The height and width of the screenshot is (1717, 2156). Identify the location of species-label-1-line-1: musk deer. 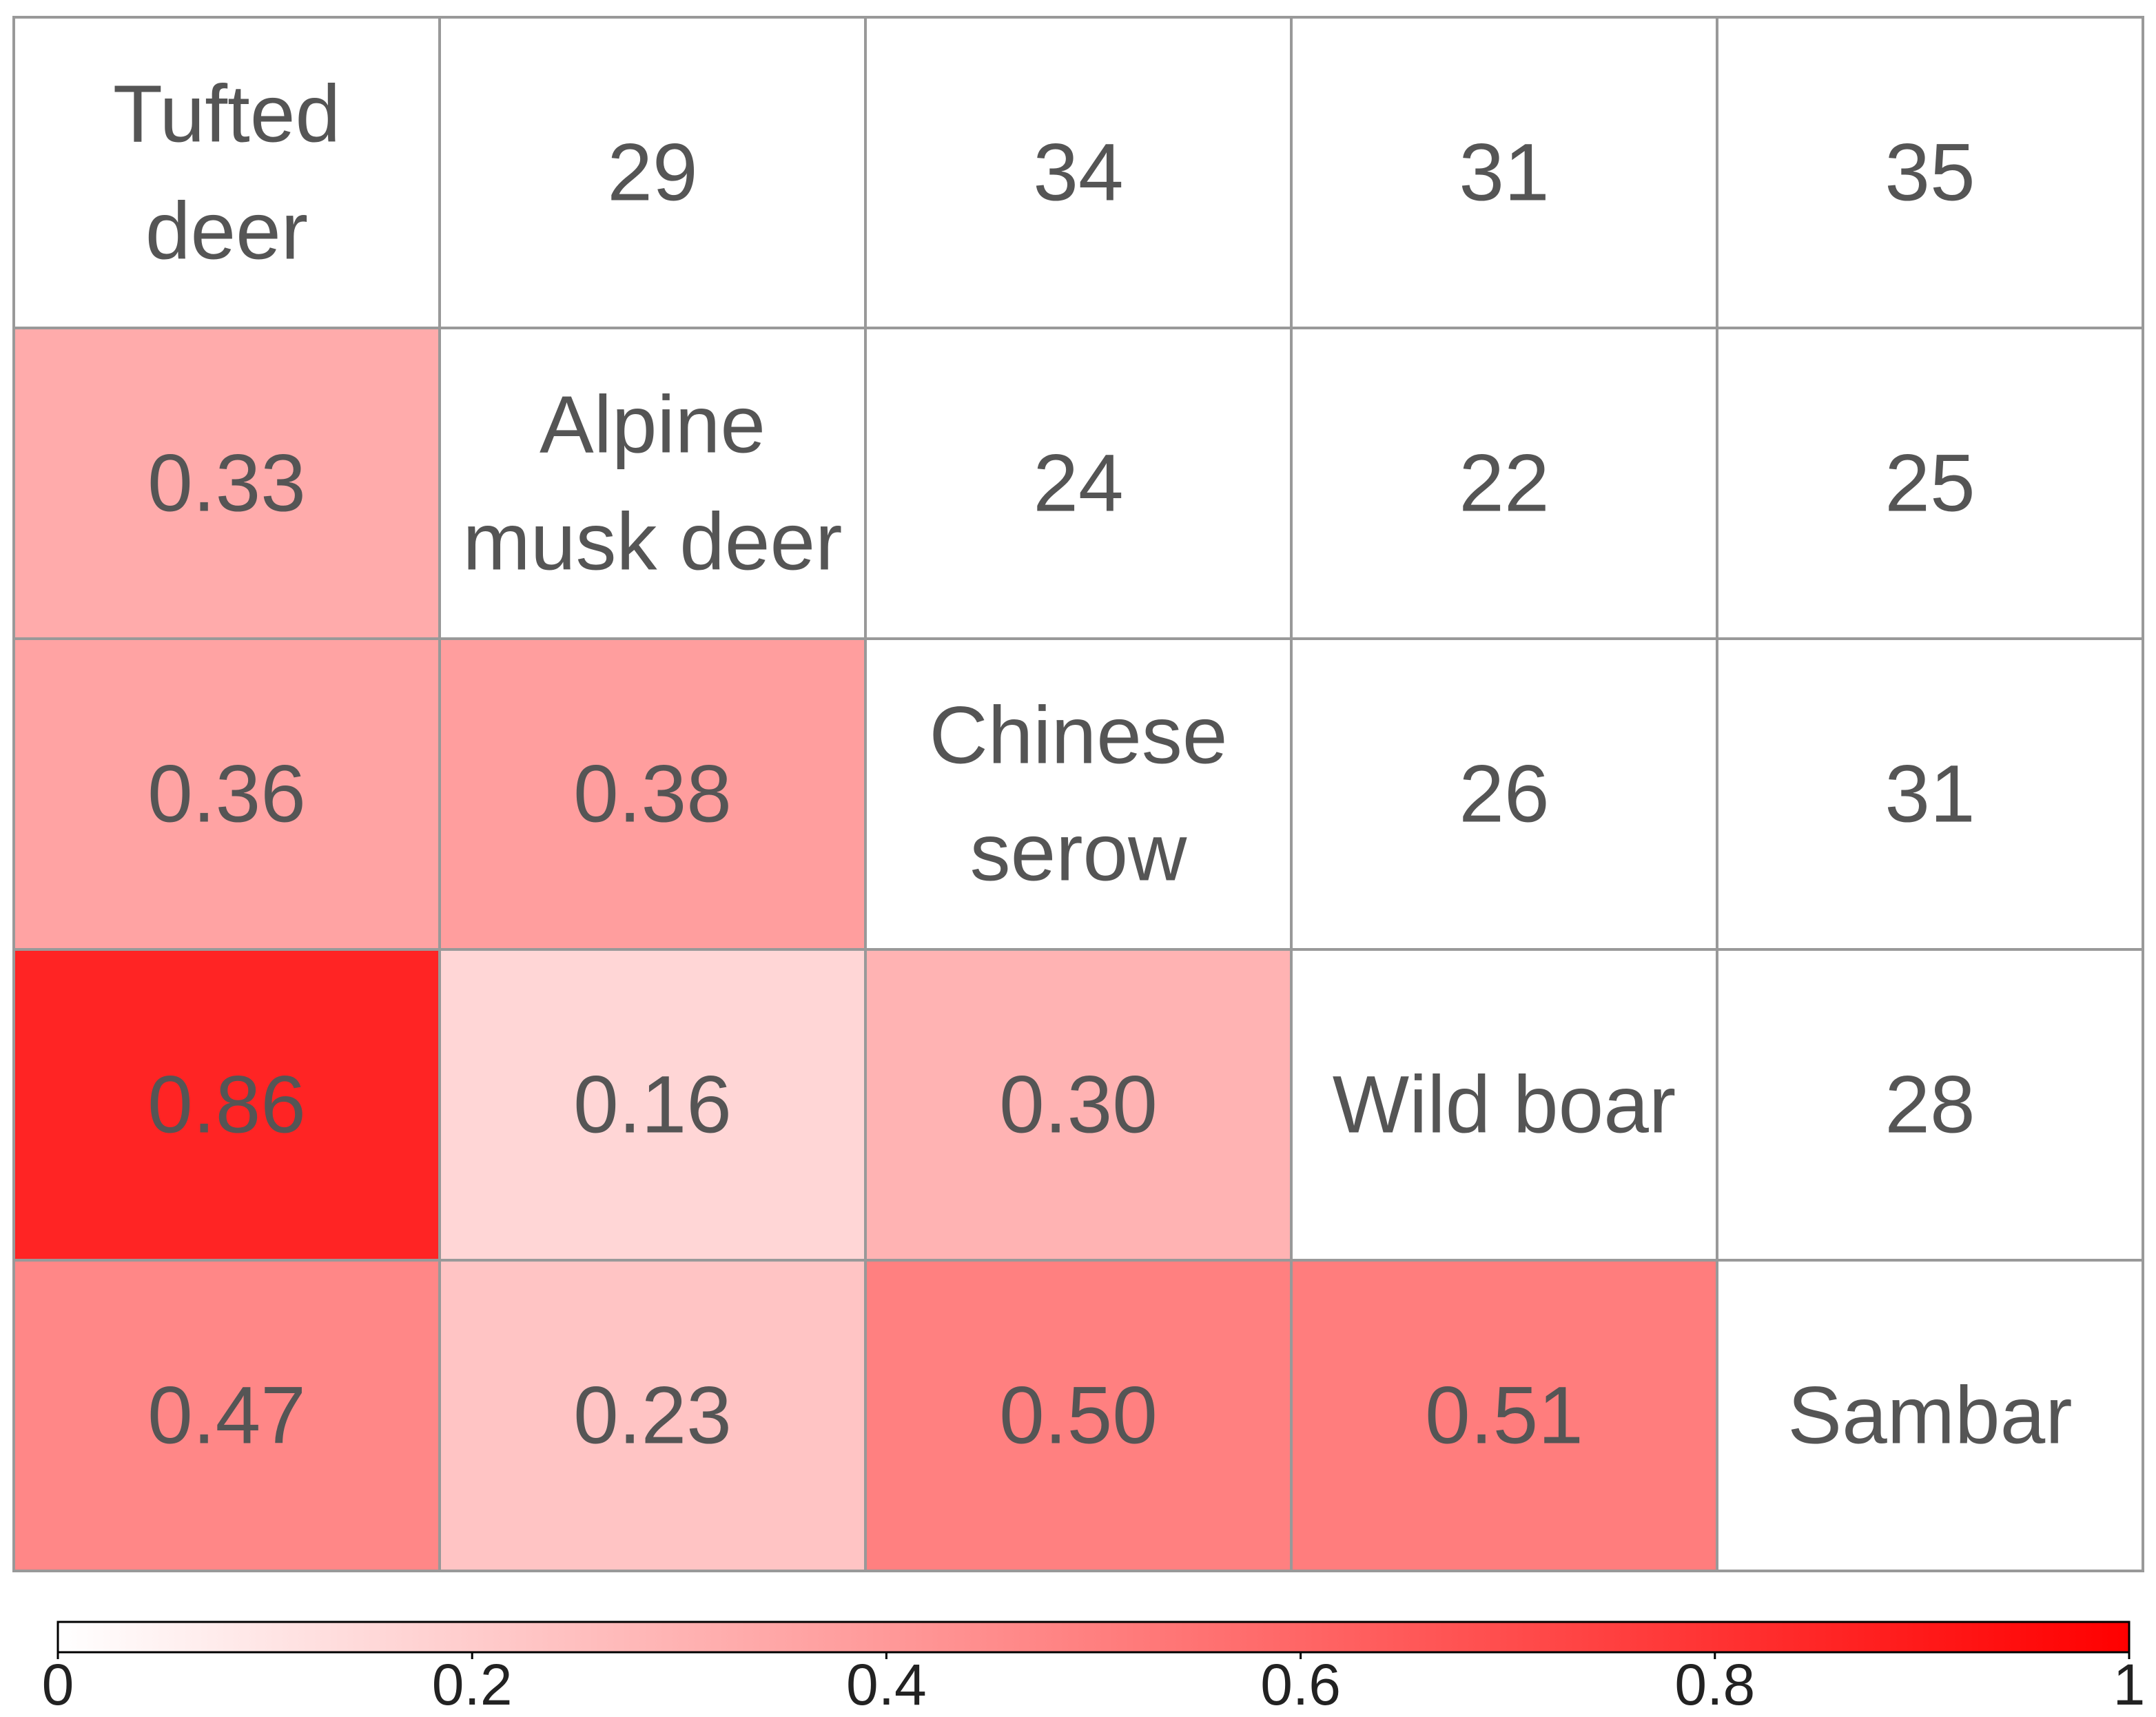
(653, 542).